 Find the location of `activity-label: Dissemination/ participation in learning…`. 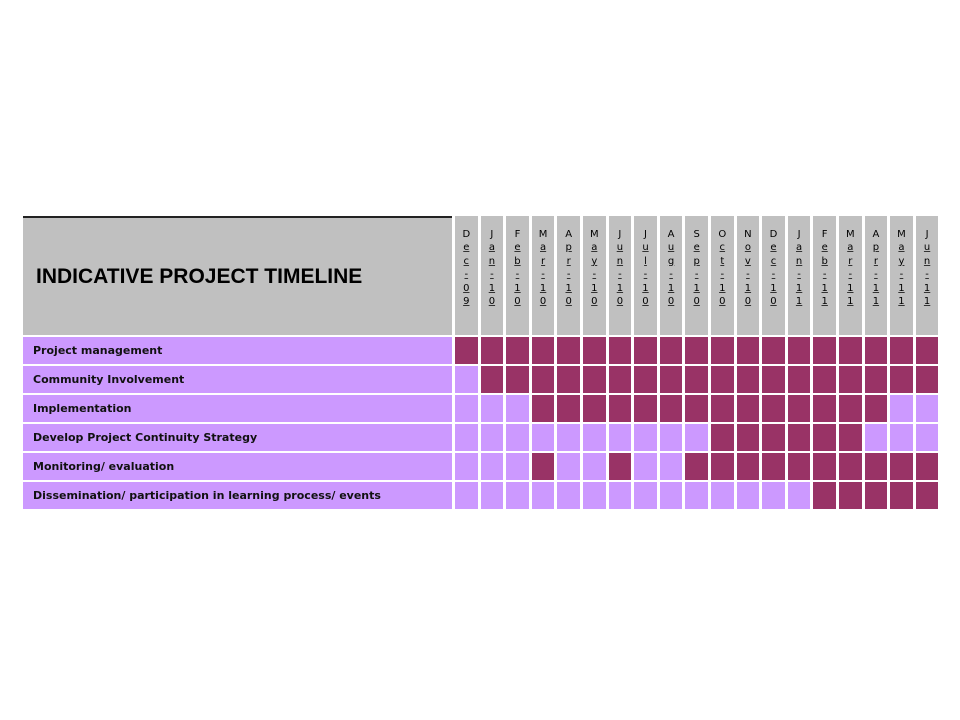

activity-label: Dissemination/ participation in learning… is located at coordinates (237, 495).